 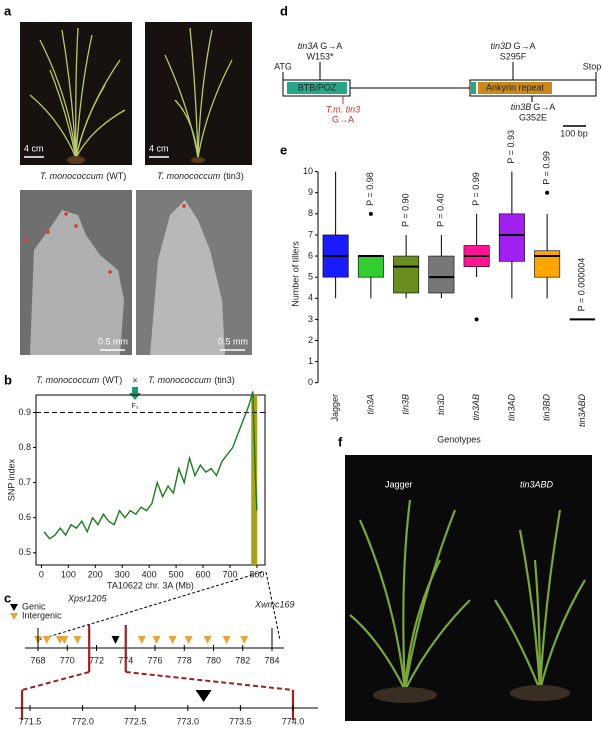 What do you see at coordinates (468, 588) in the screenshot?
I see `photo-plants-f` at bounding box center [468, 588].